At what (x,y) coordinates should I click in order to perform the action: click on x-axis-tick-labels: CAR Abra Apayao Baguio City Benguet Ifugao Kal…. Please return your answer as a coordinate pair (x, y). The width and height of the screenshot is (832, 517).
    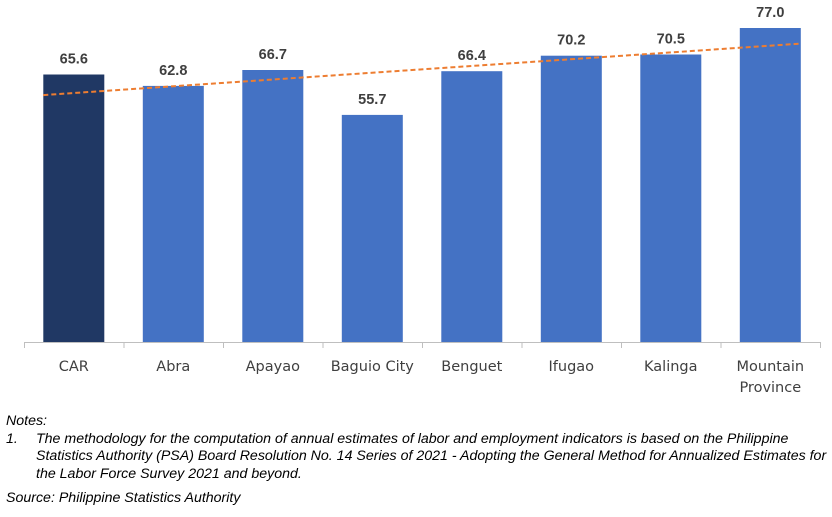
    Looking at the image, I should click on (431, 377).